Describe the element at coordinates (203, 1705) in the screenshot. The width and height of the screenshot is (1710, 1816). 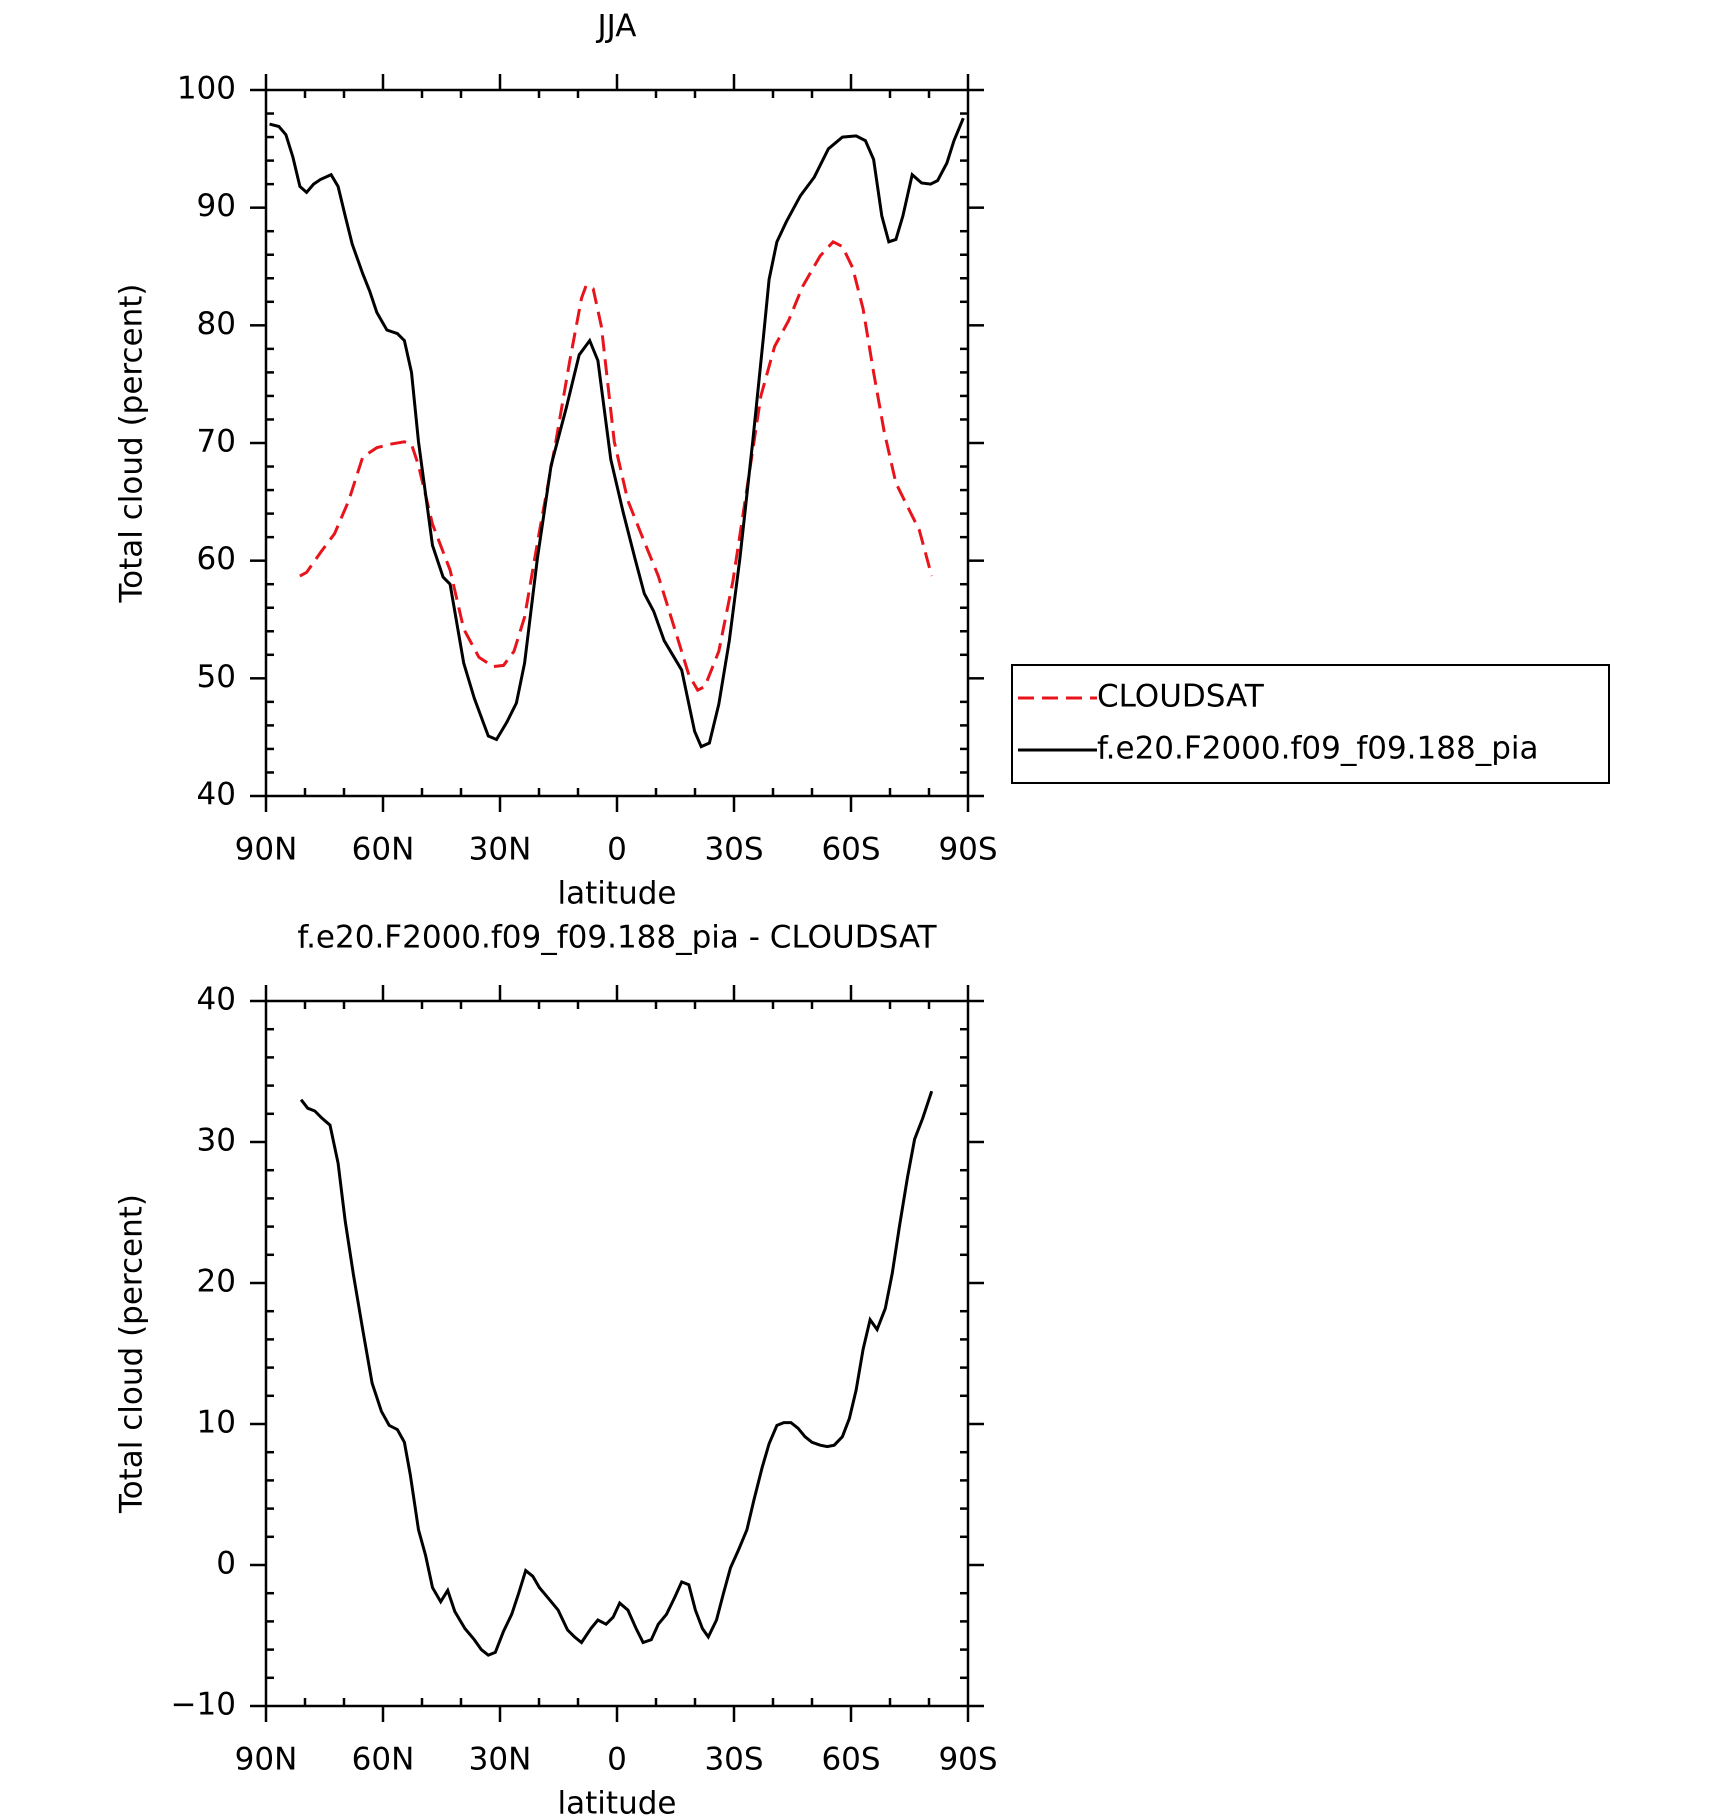
I see `y-tick-label: −10` at that location.